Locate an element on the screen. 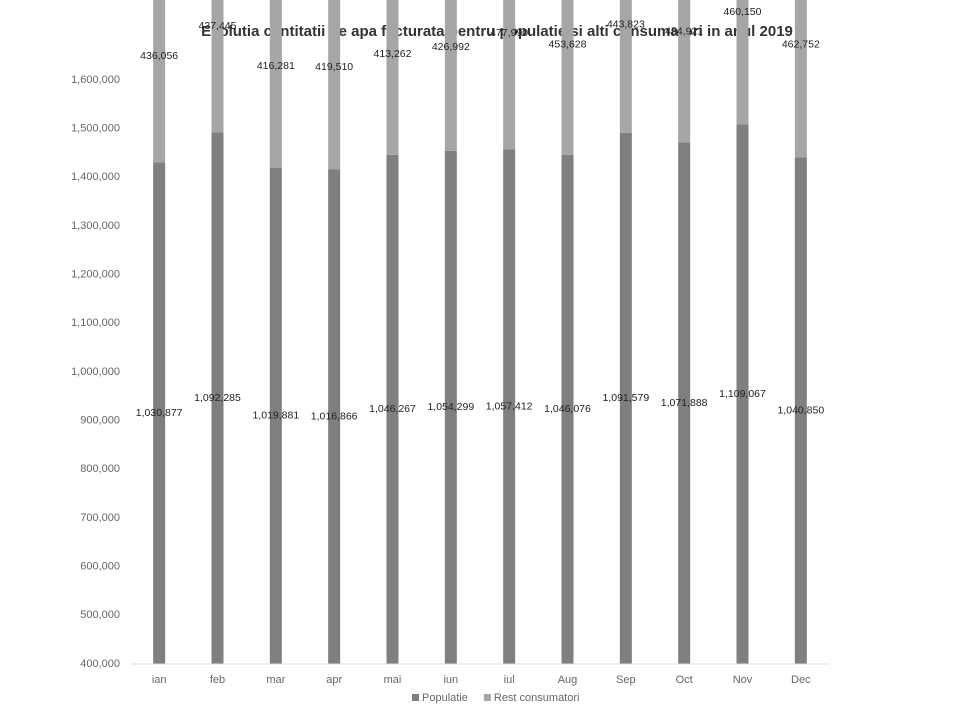  data-label: 436,056 is located at coordinates (159, 56).